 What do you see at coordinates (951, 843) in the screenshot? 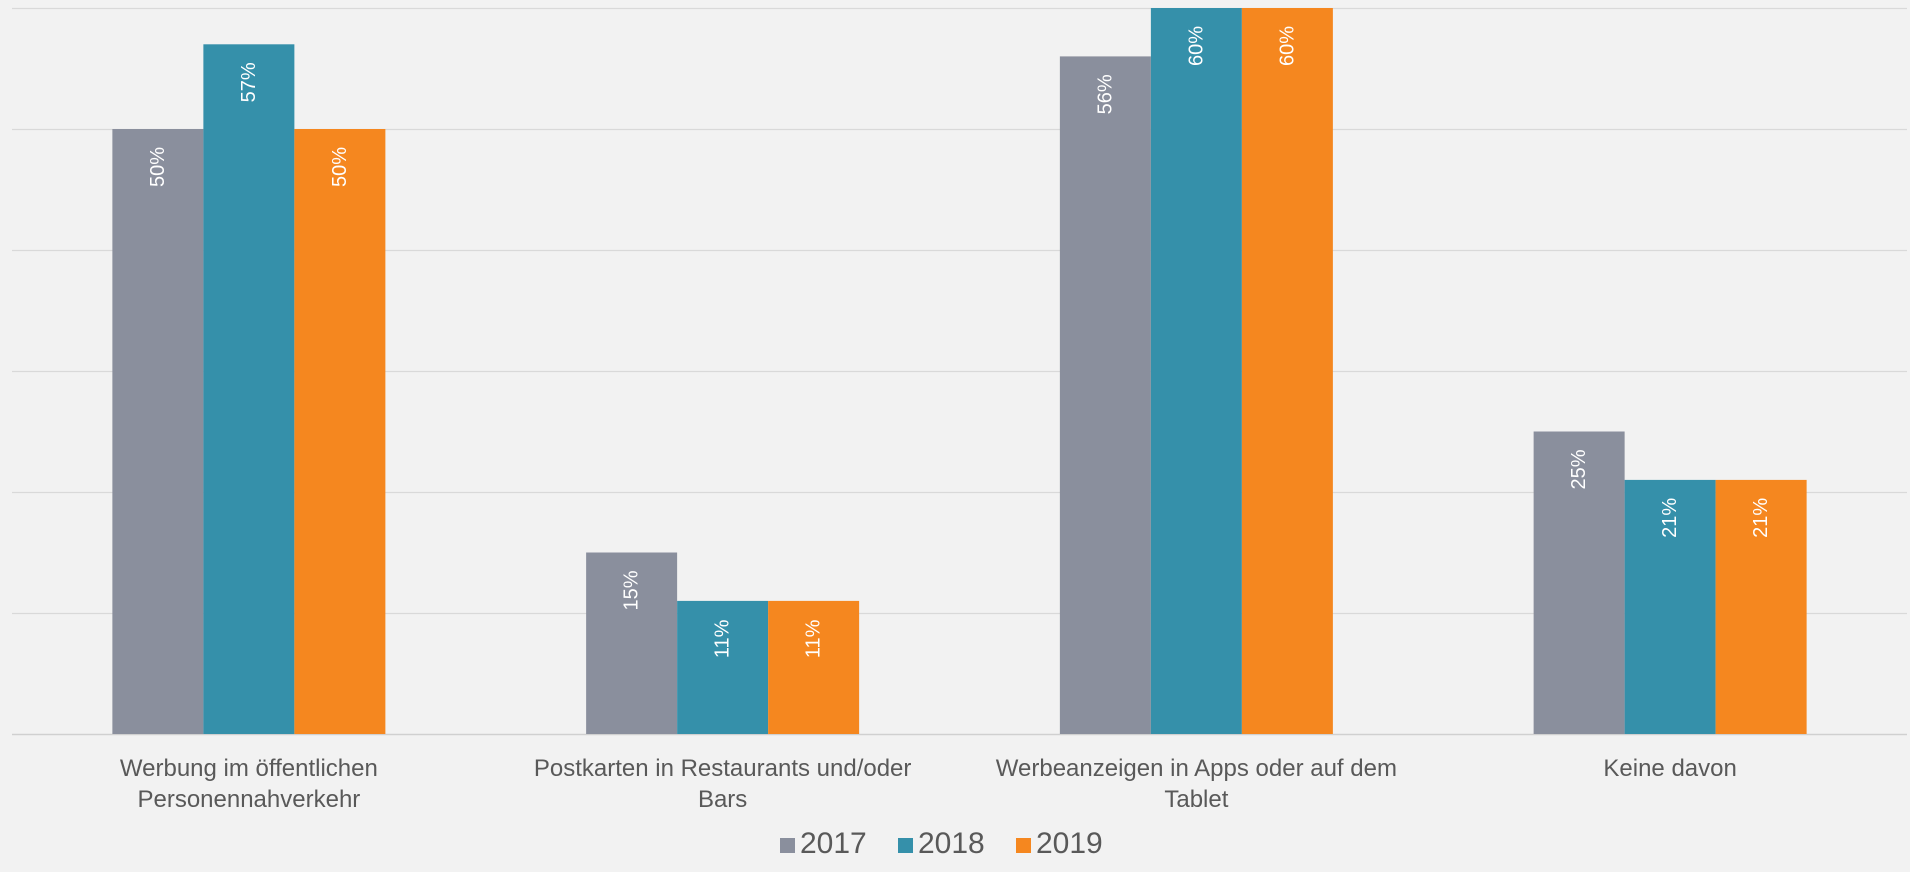
I see `legend-label-2018: 2018` at bounding box center [951, 843].